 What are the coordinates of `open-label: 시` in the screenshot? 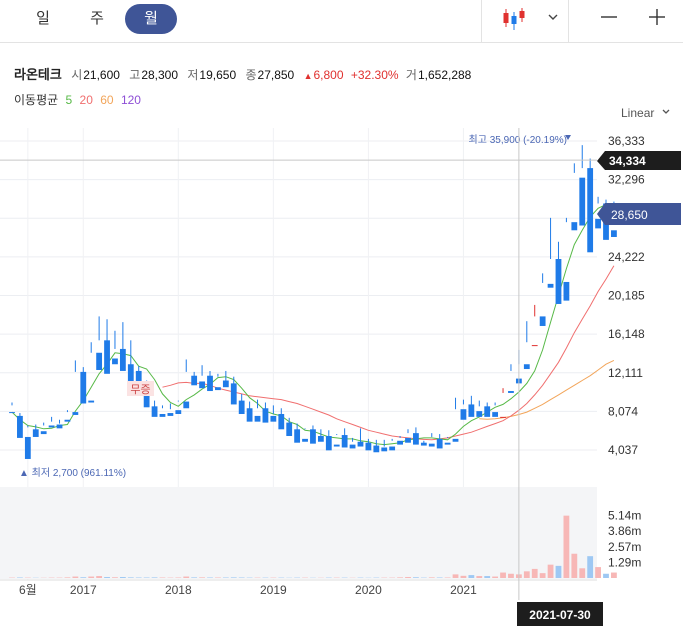 It's located at (77, 75).